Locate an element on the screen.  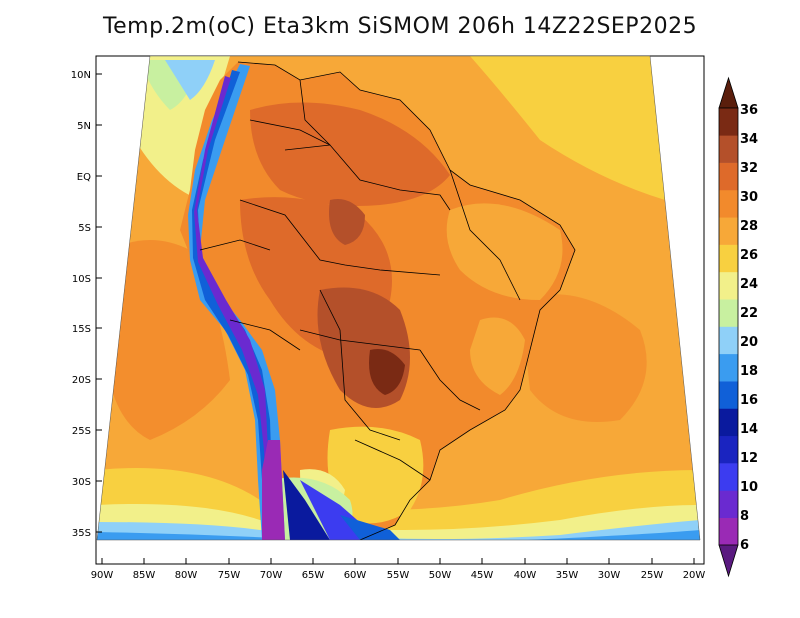
colorbar-label: 24 is located at coordinates (749, 284).